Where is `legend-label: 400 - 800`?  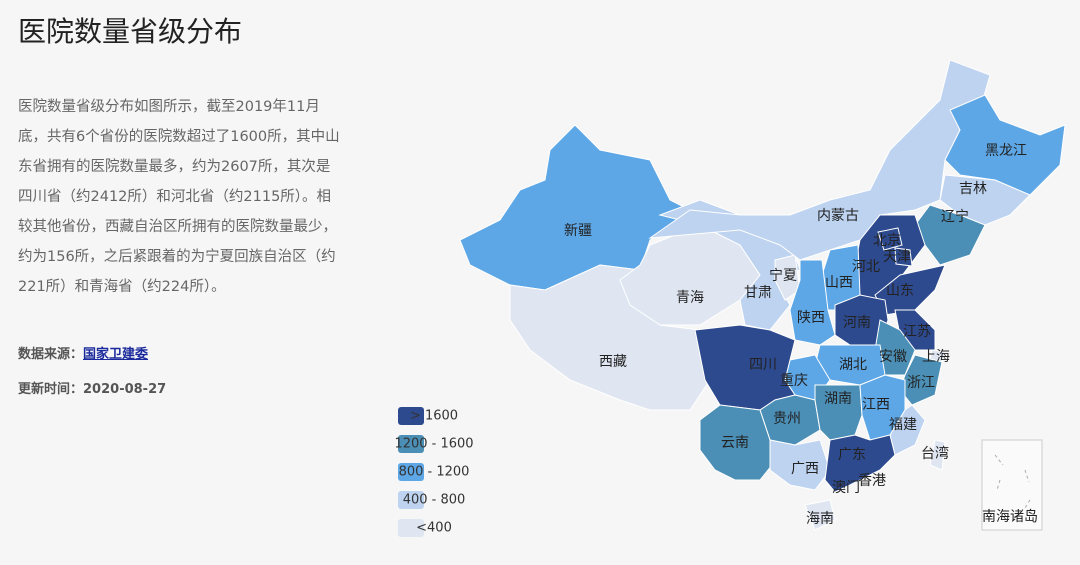
legend-label: 400 - 800 is located at coordinates (434, 500).